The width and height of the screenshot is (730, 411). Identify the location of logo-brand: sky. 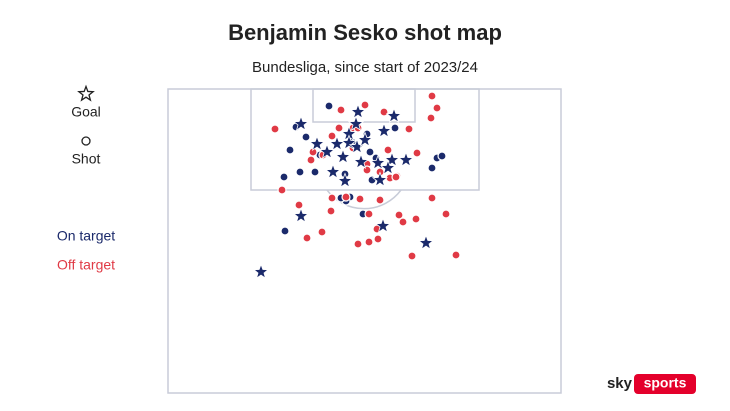
(620, 383).